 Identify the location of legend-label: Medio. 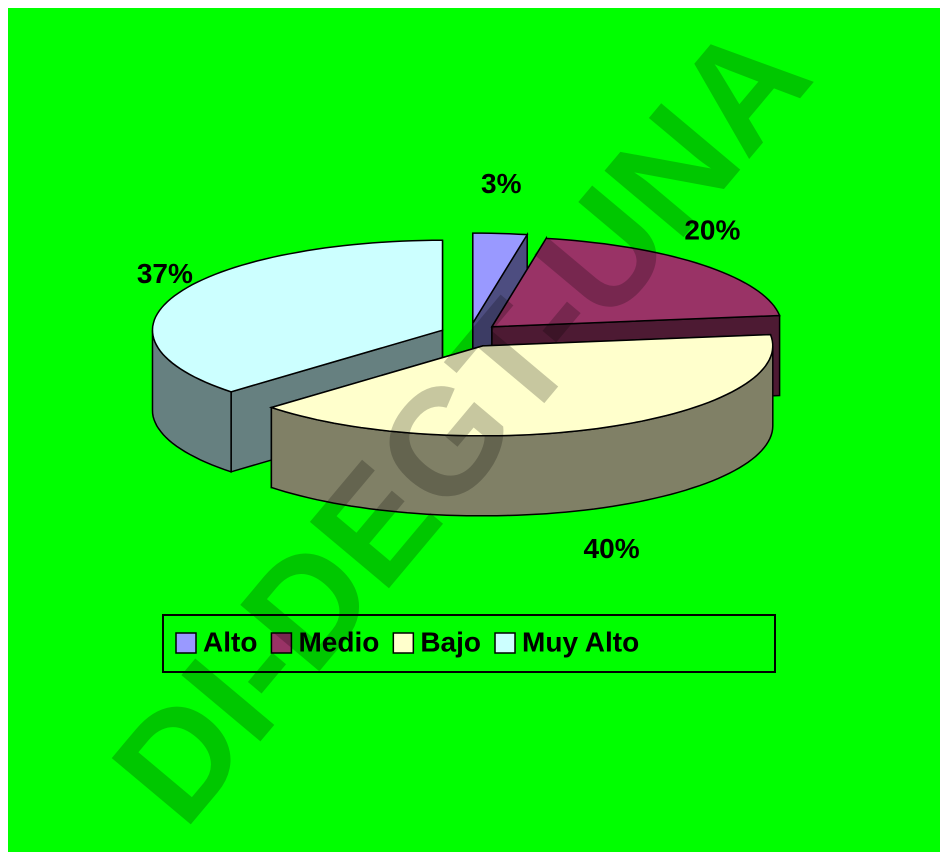
(338, 641).